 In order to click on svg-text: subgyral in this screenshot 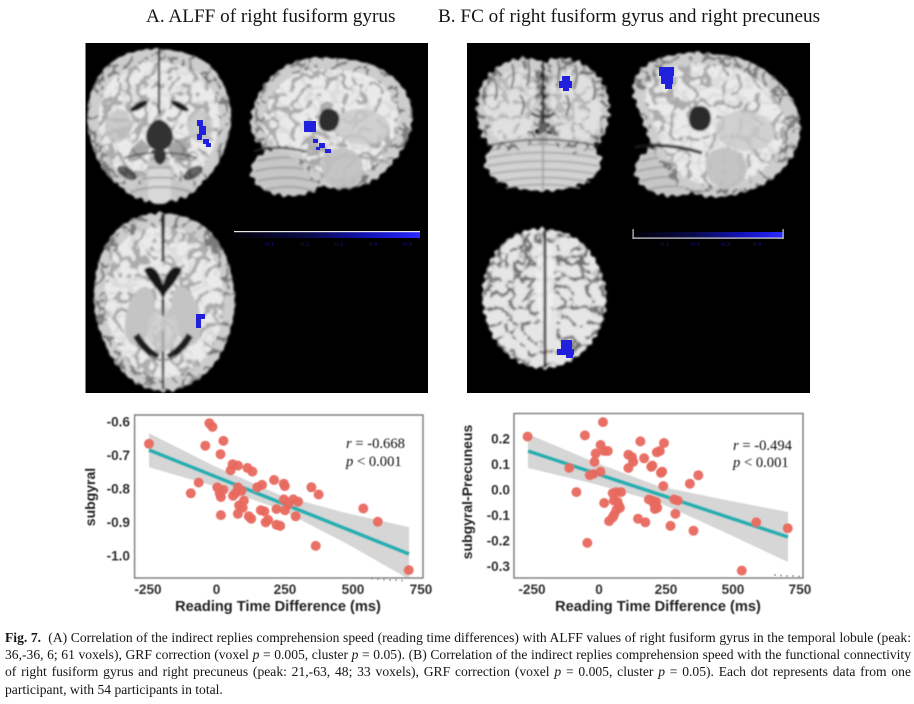, I will do `click(90, 497)`.